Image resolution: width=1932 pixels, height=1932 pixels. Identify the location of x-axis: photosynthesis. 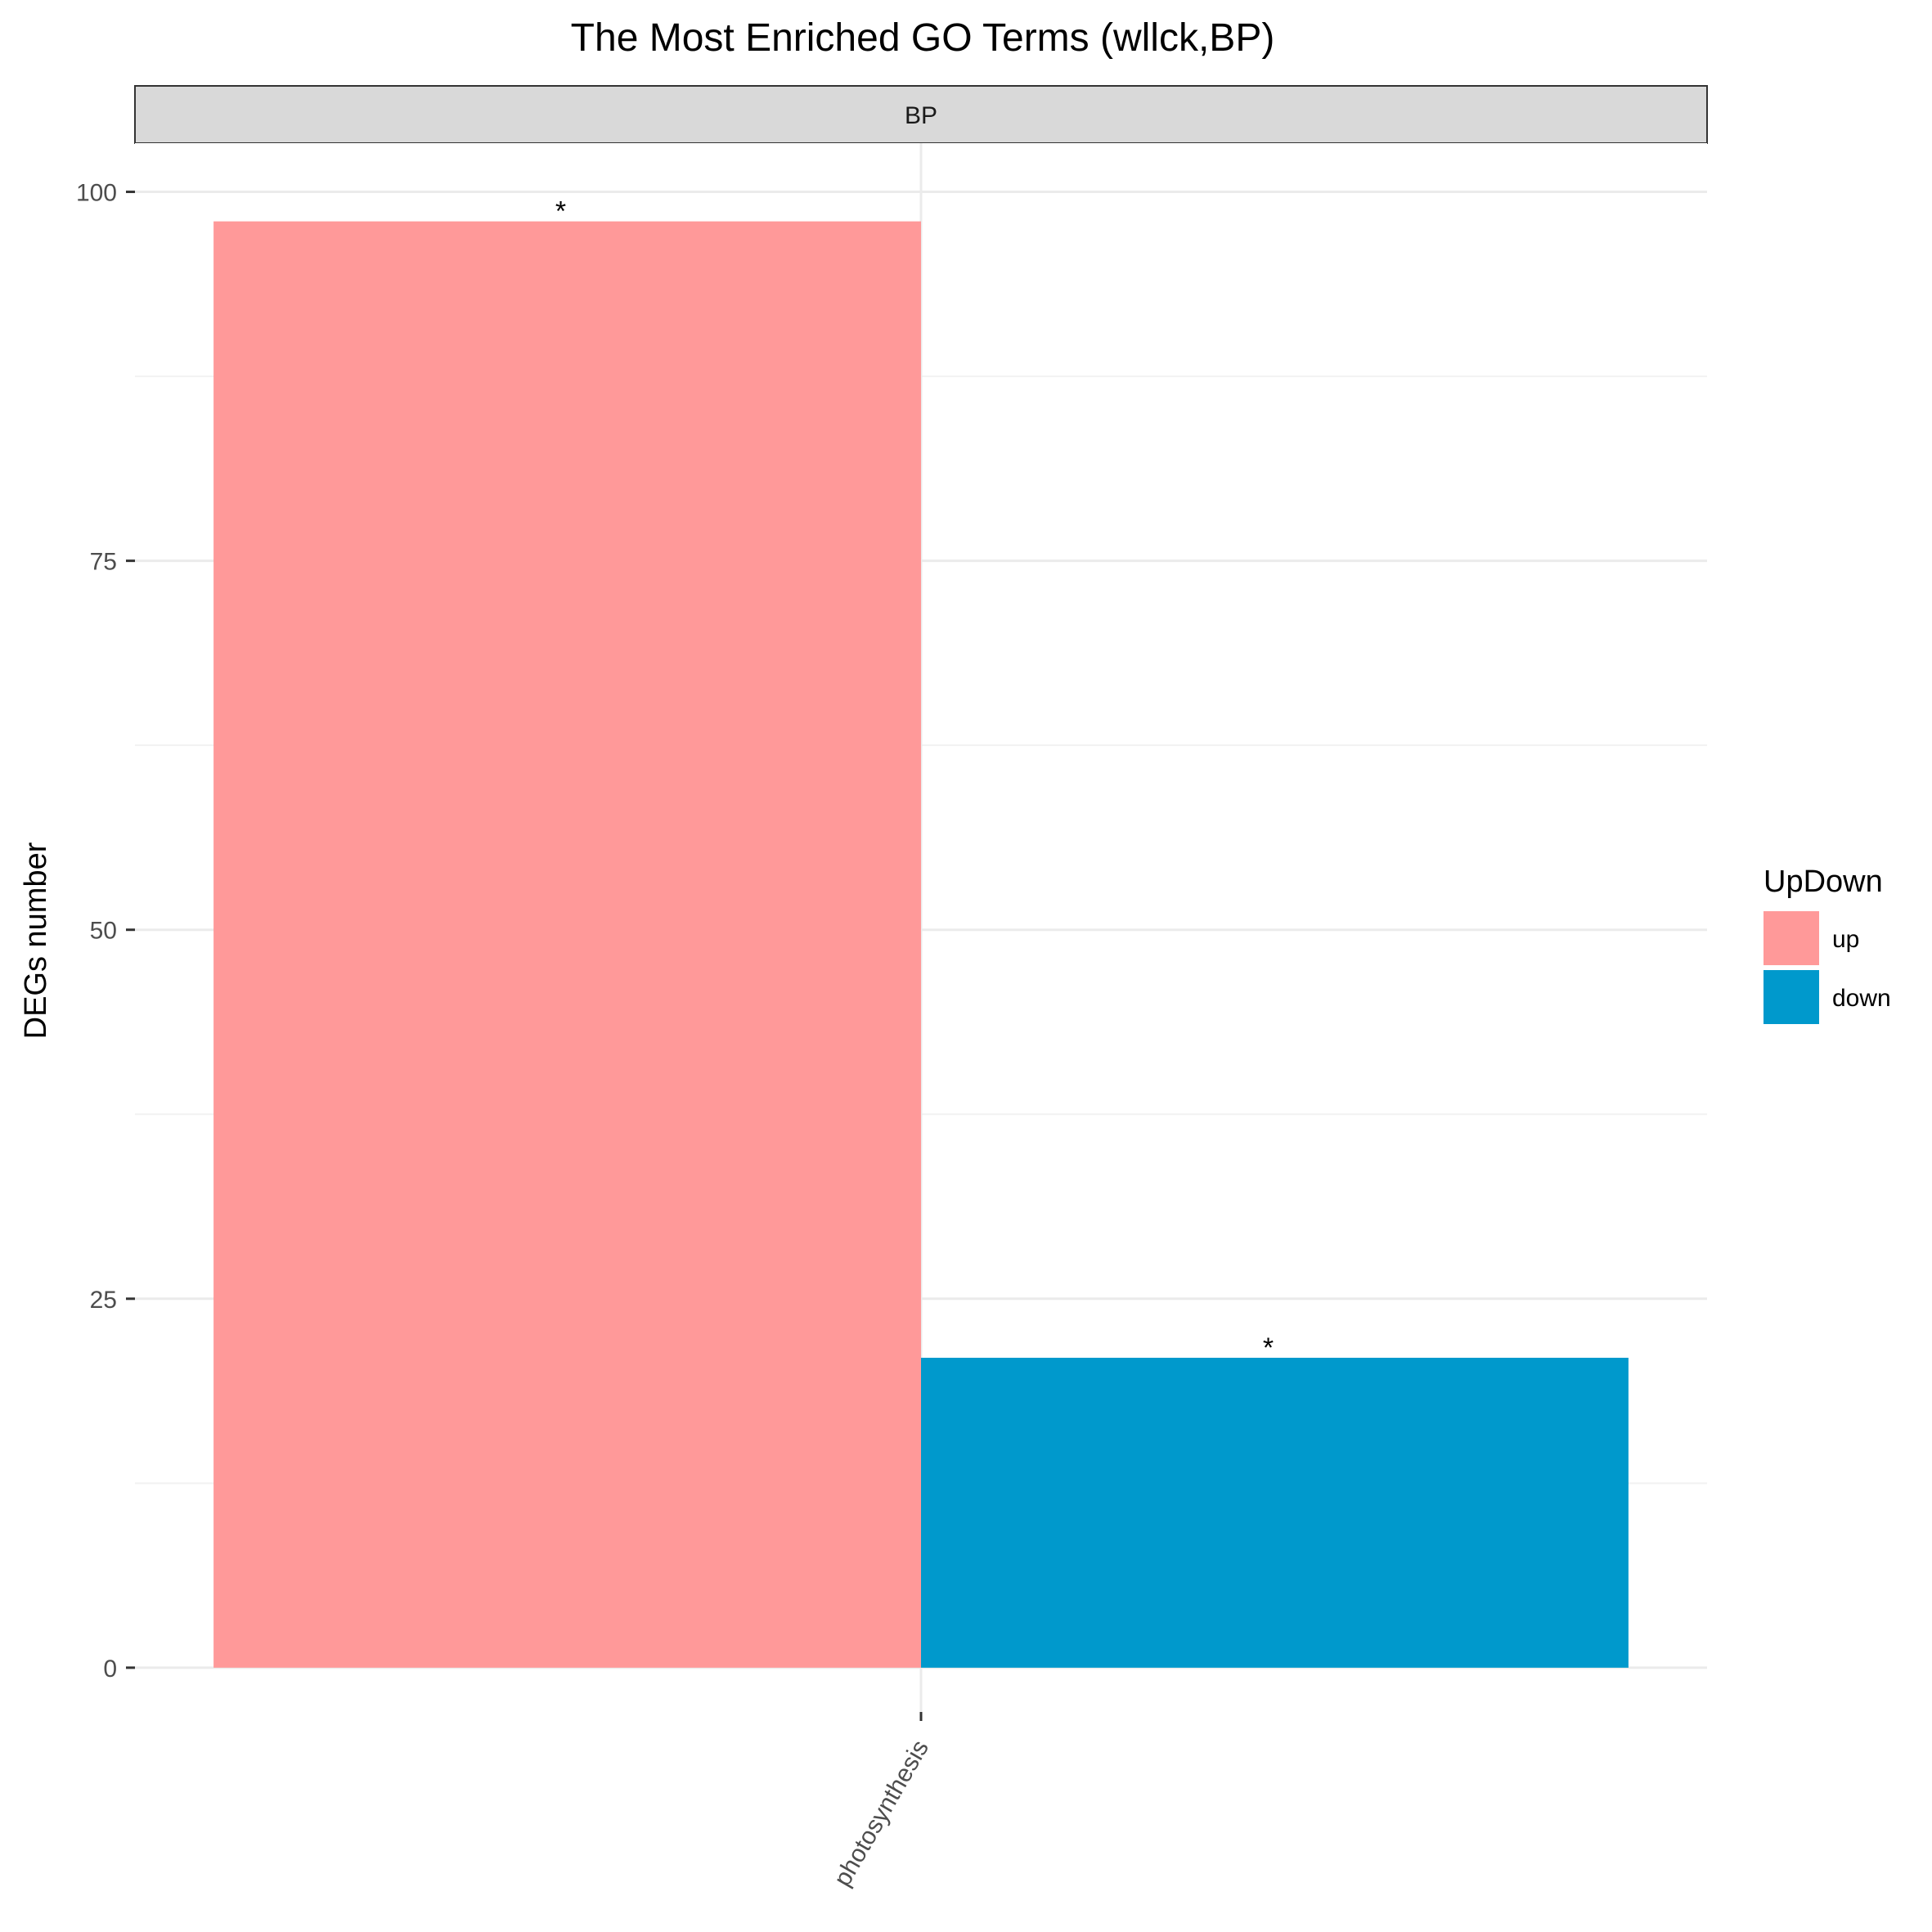
(881, 1802).